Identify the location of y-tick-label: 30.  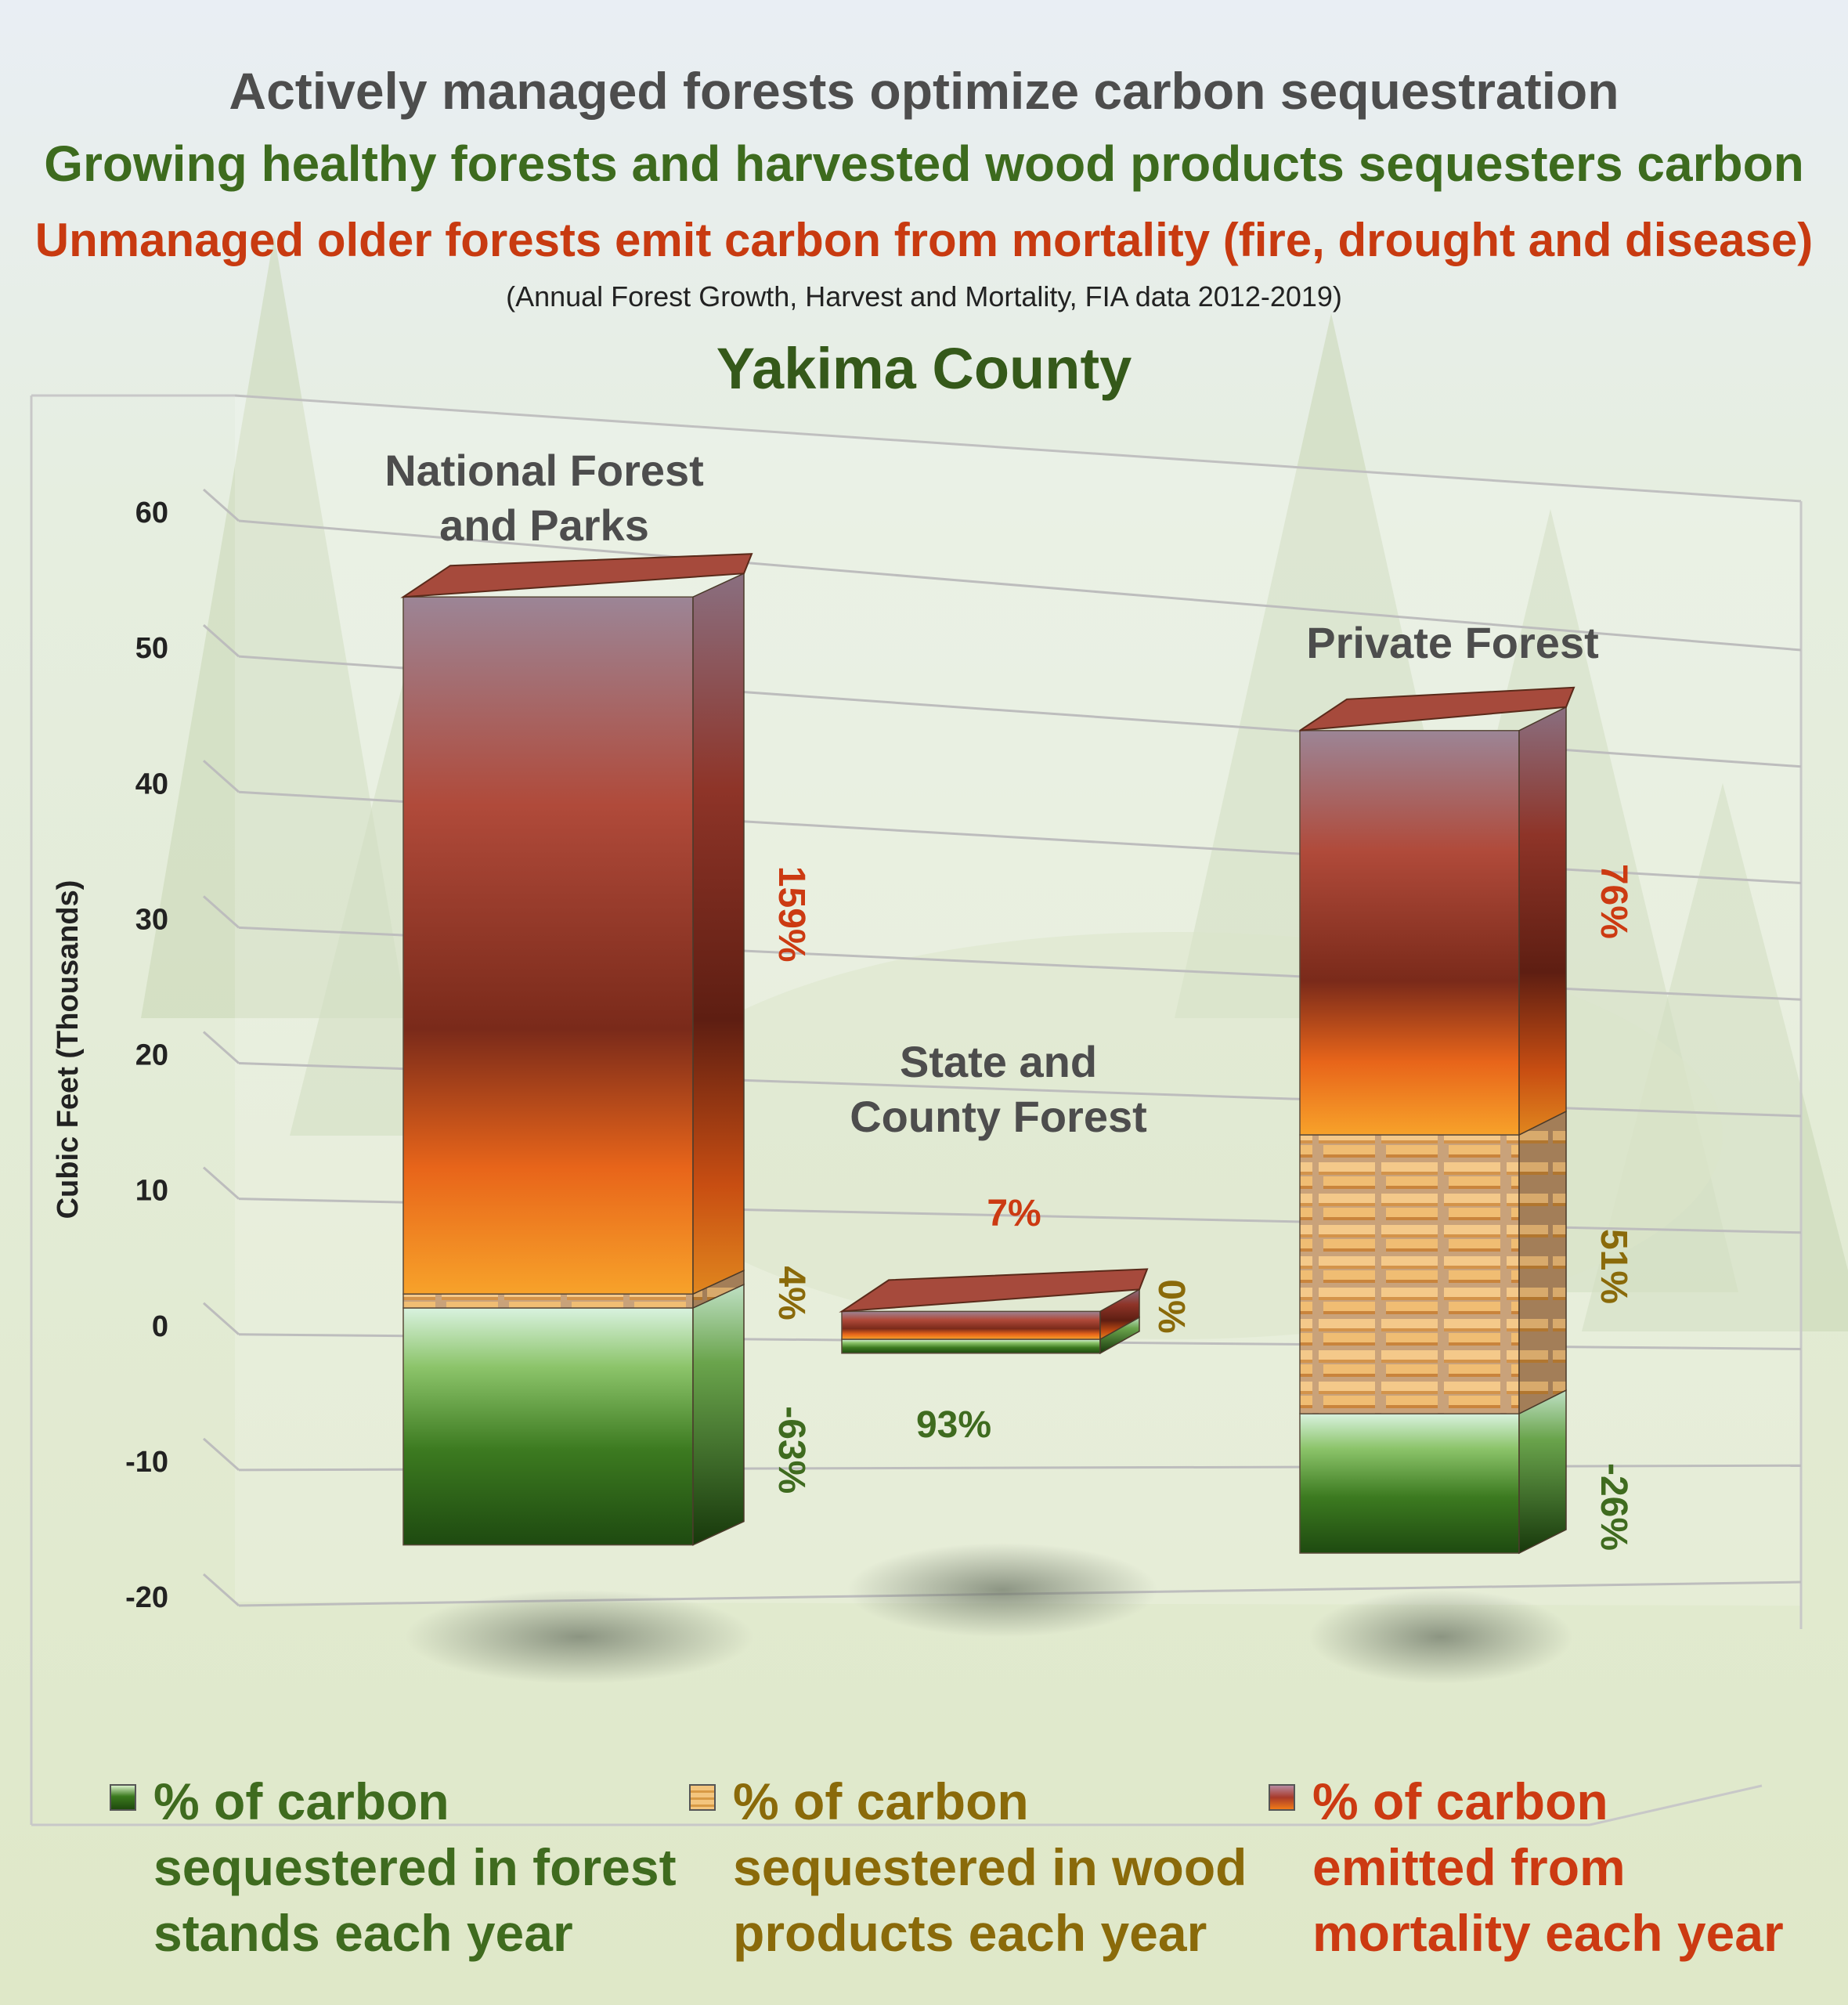
(151, 919).